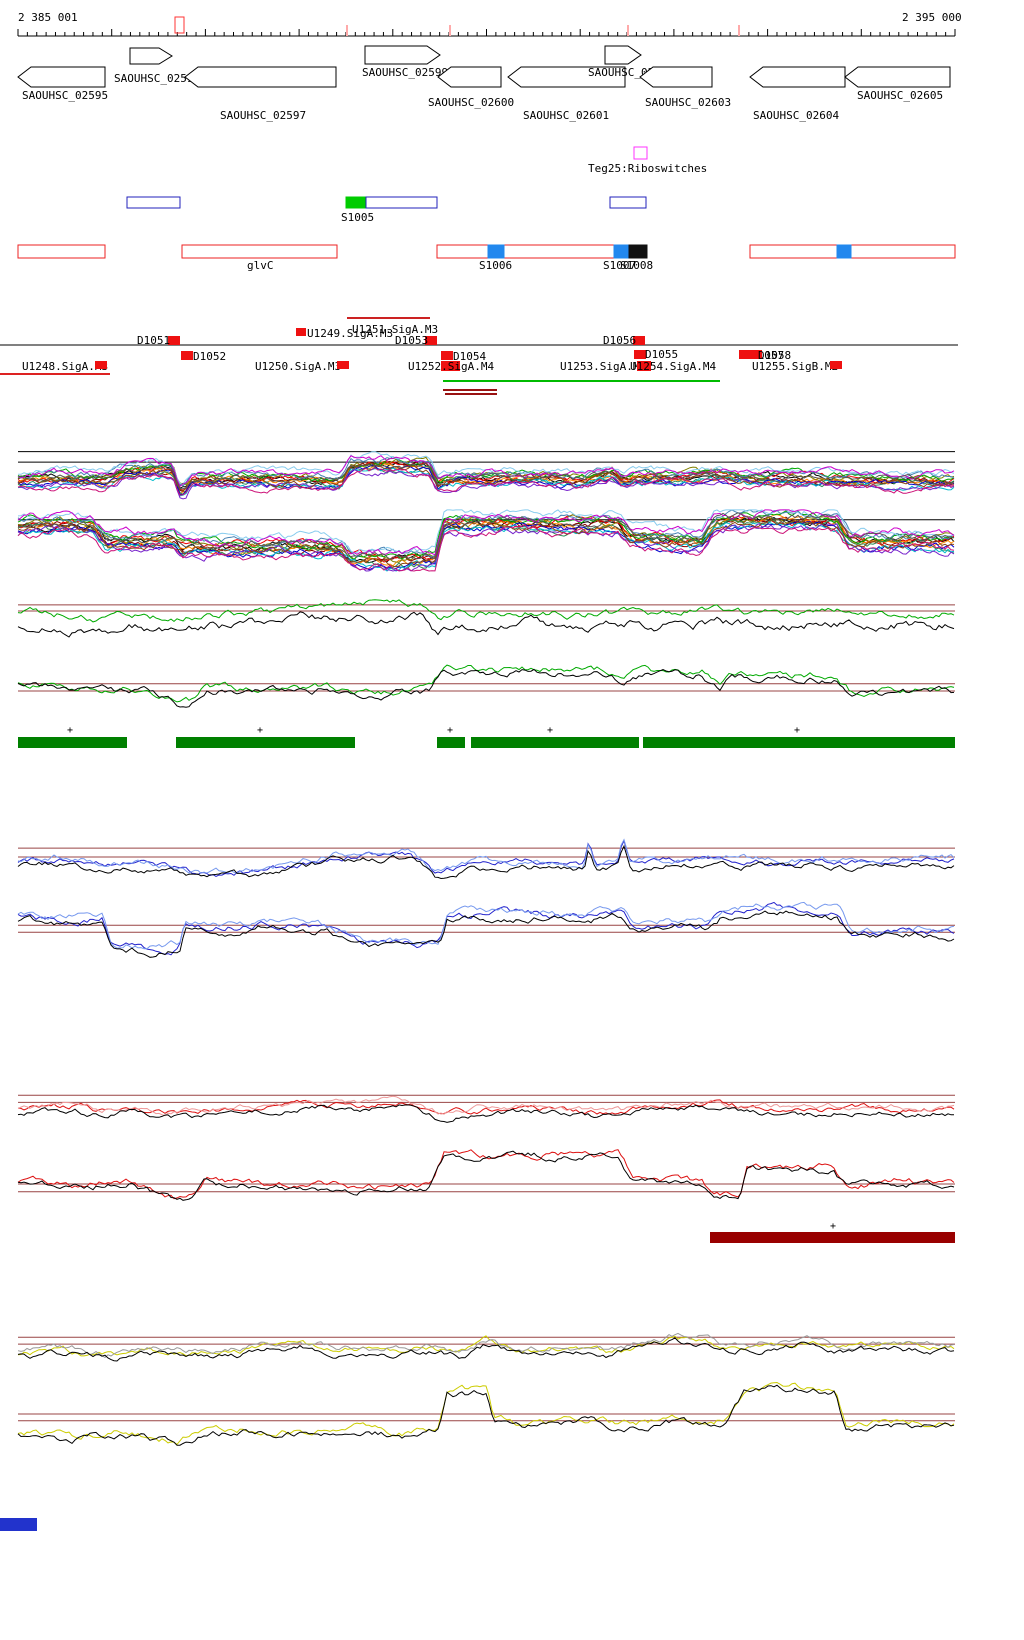  What do you see at coordinates (153, 340) in the screenshot?
I see `tu-label: D1051` at bounding box center [153, 340].